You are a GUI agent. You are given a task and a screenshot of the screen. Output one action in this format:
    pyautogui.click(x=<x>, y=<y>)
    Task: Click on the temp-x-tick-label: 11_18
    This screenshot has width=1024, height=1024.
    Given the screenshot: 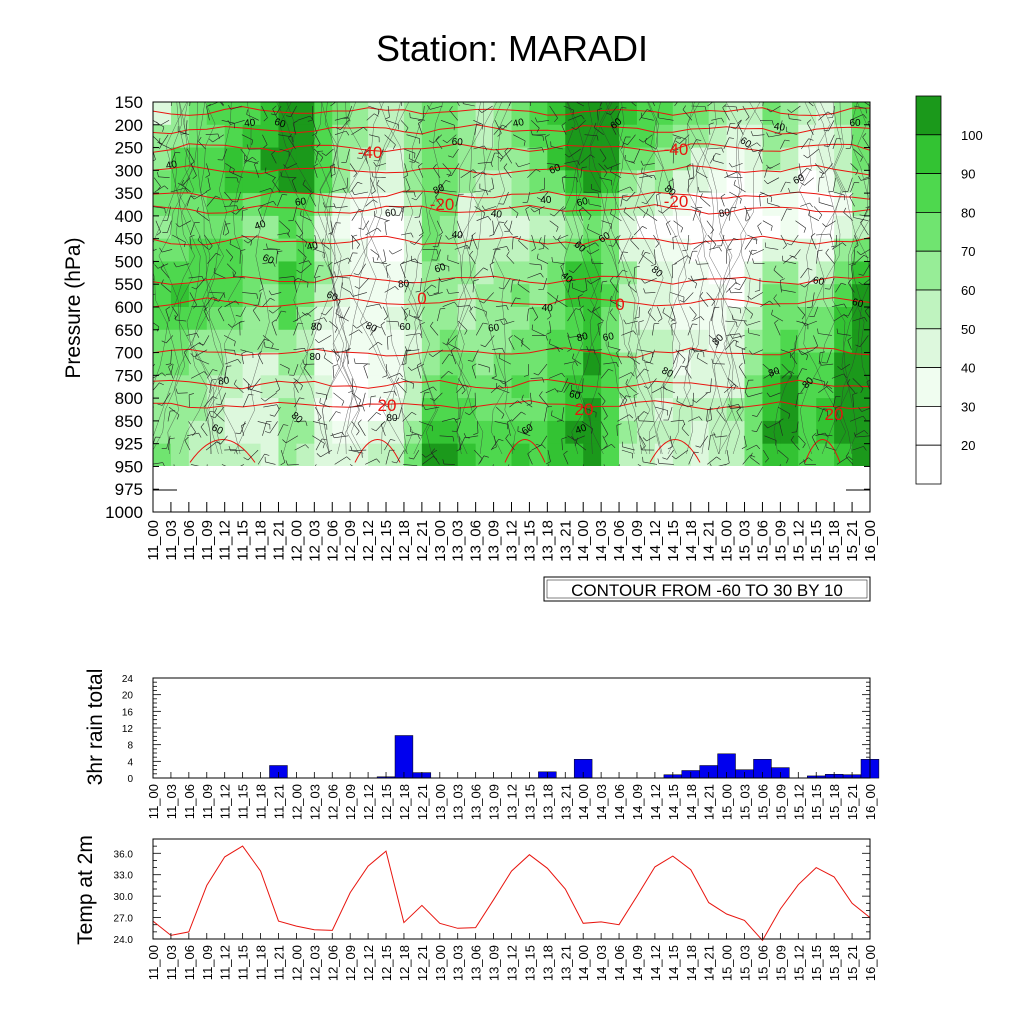 What is the action you would take?
    pyautogui.click(x=261, y=962)
    